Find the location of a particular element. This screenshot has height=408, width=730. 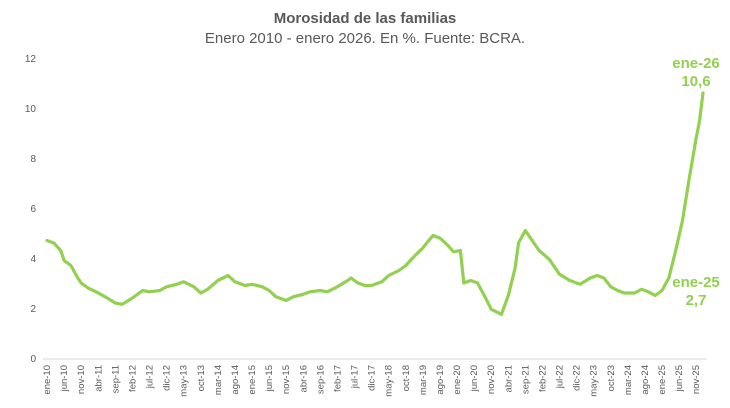

x-tick-label: feb-12 is located at coordinates (132, 378).